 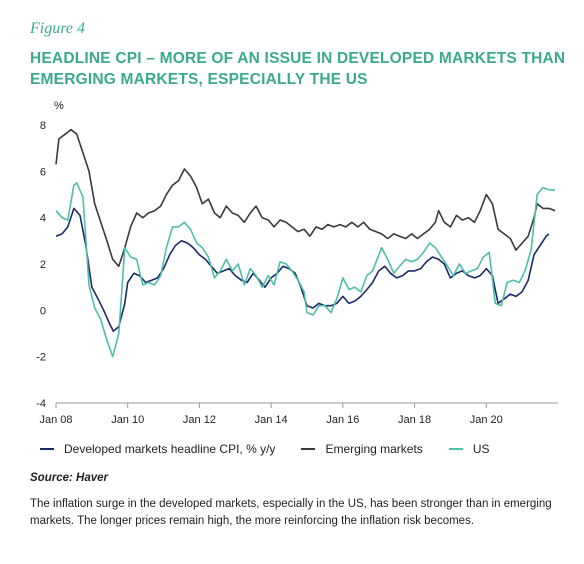 What do you see at coordinates (481, 449) in the screenshot?
I see `legend-label: US` at bounding box center [481, 449].